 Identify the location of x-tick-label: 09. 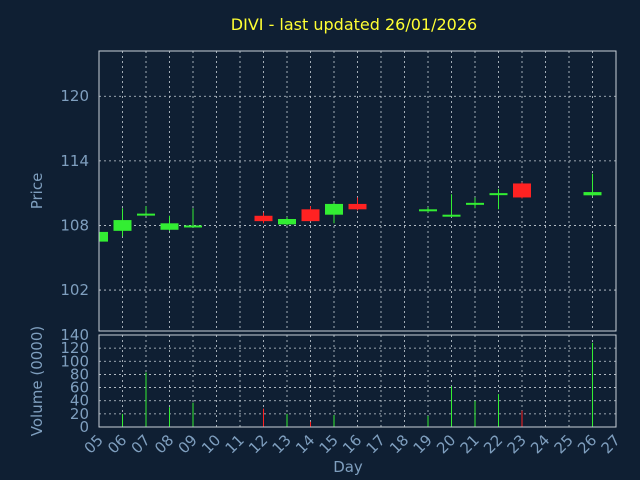
(188, 444).